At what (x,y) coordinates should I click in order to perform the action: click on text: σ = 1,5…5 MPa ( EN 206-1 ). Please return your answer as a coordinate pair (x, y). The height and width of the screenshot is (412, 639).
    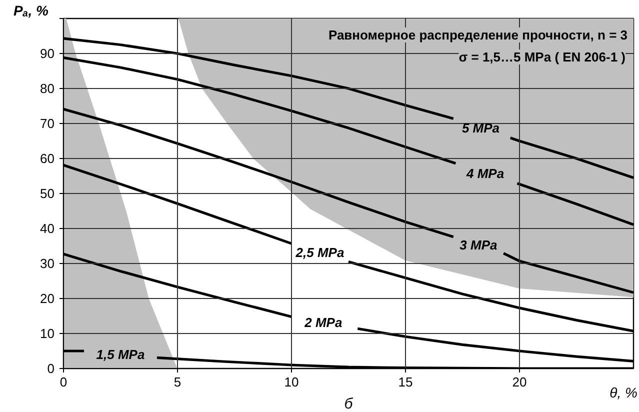
    Looking at the image, I should click on (542, 57).